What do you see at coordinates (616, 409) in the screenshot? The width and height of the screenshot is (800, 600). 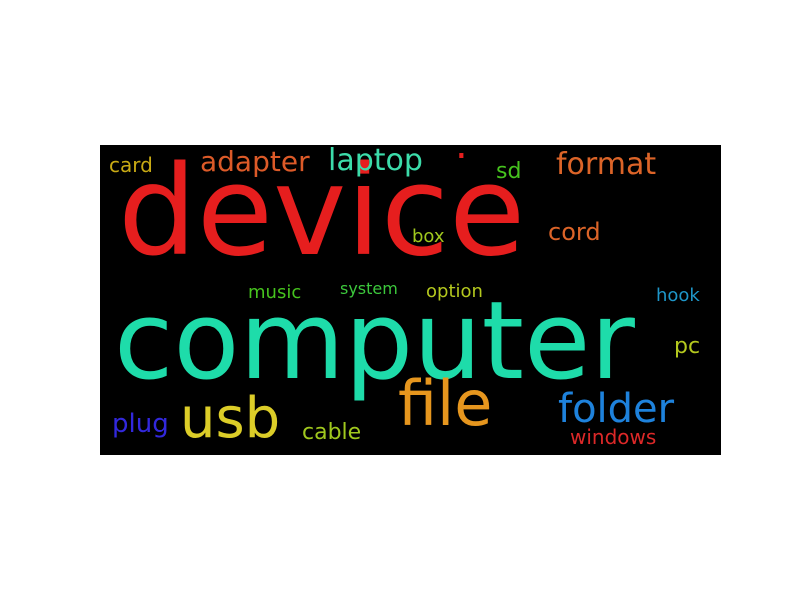 I see `word-folder: folder` at bounding box center [616, 409].